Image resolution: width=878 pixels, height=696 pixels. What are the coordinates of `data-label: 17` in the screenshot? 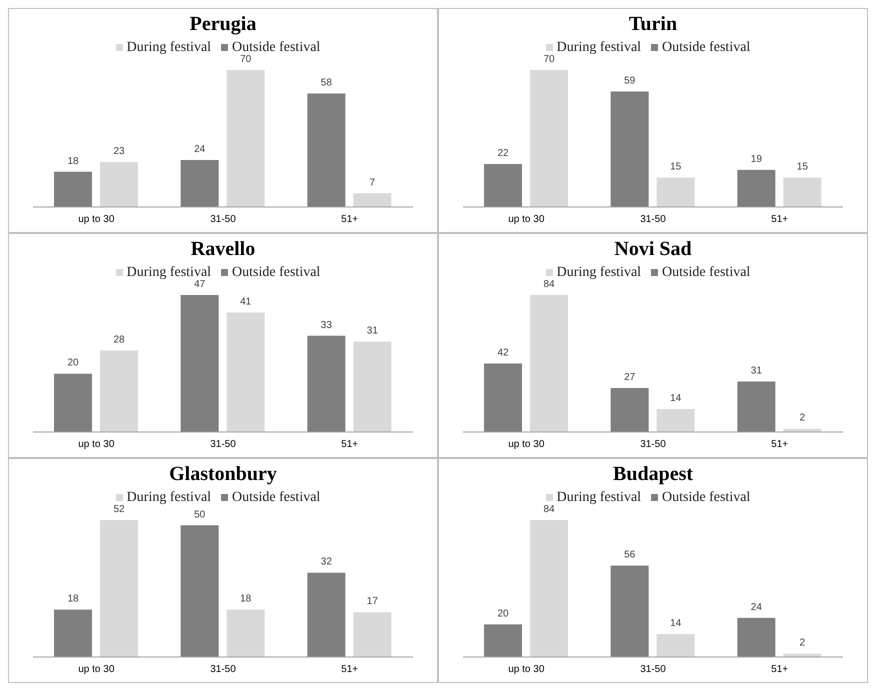 It's located at (372, 602).